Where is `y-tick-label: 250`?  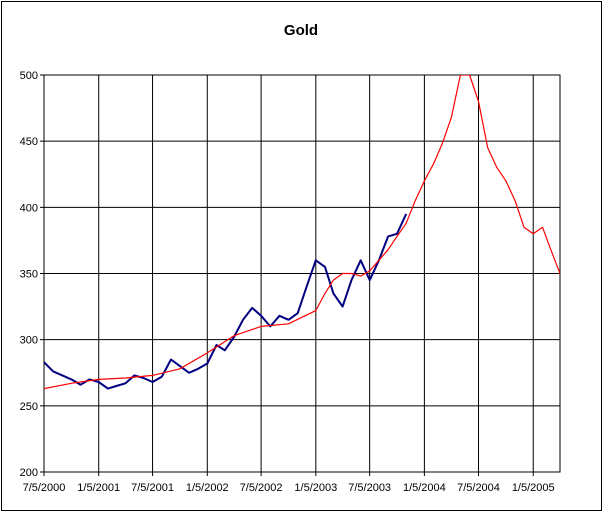 y-tick-label: 250 is located at coordinates (29, 407).